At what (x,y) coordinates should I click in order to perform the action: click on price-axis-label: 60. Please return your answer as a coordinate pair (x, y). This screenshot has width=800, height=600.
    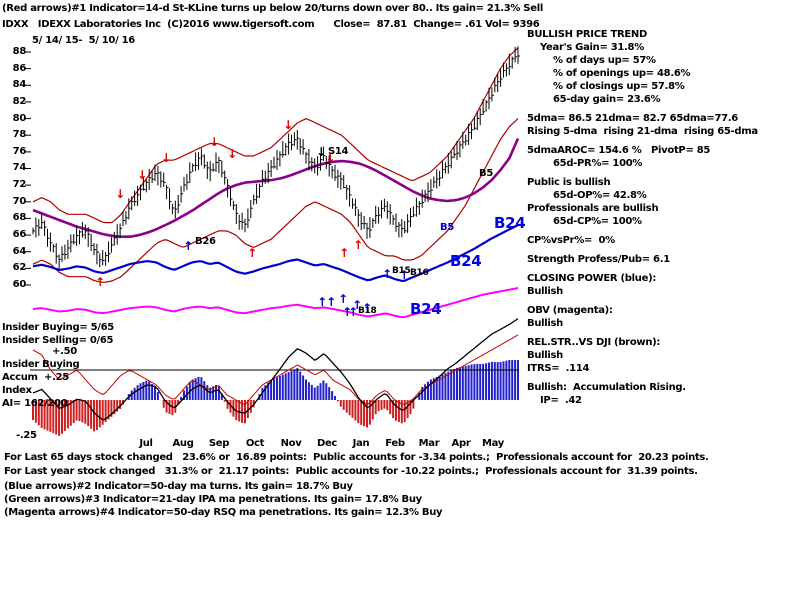
    Looking at the image, I should click on (19, 284).